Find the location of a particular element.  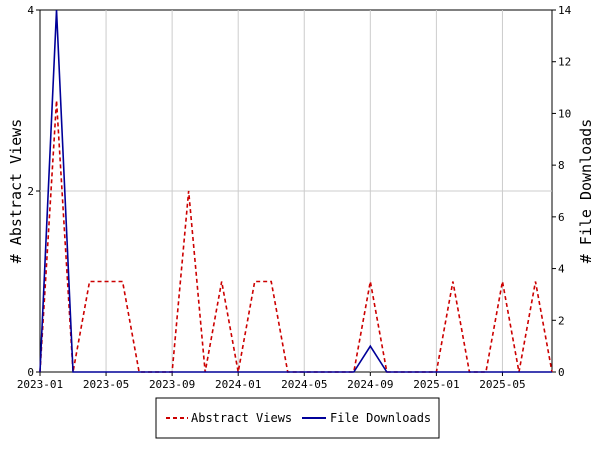

x-tick-label: 2024-01 is located at coordinates (238, 384).